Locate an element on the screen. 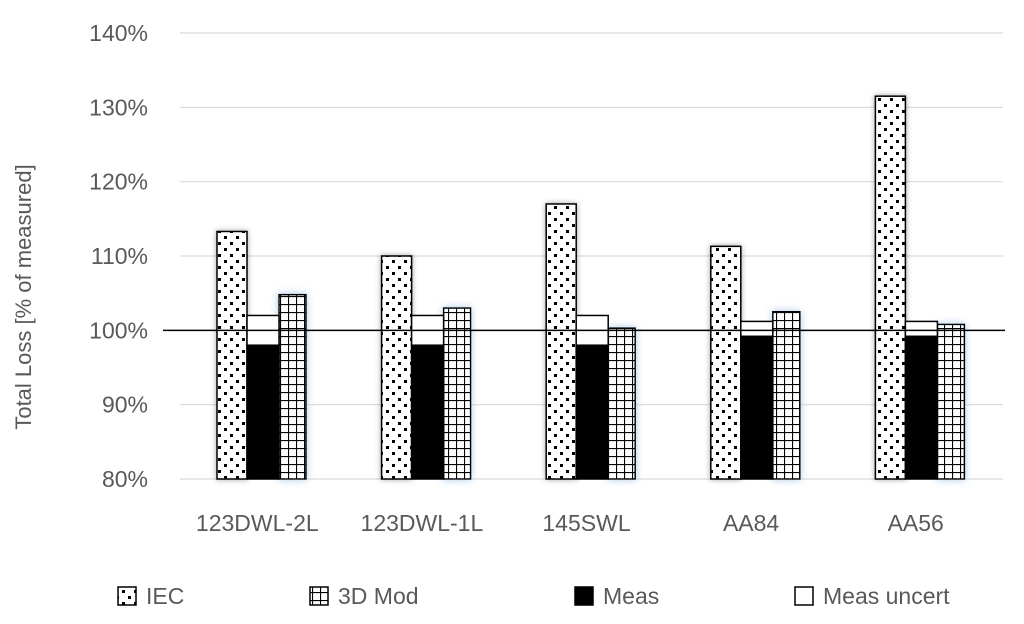  y-tick-label: 80% is located at coordinates (125, 479).